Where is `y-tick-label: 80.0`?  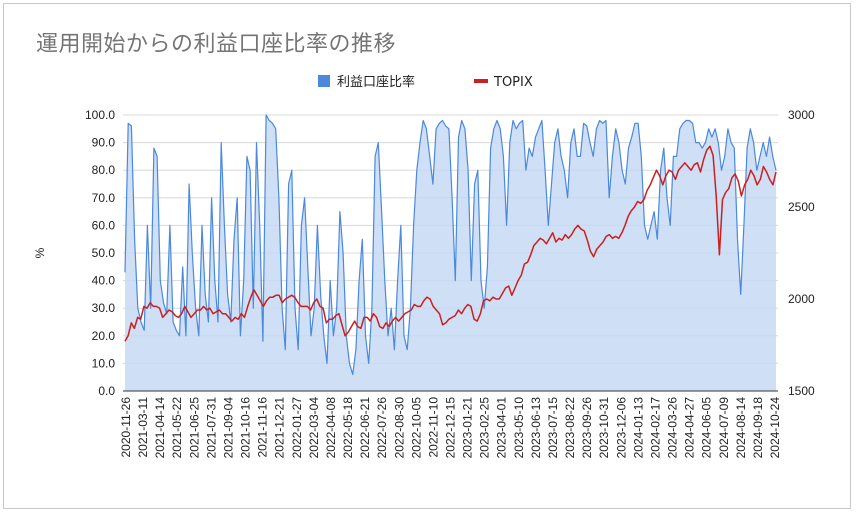 y-tick-label: 80.0 is located at coordinates (104, 170).